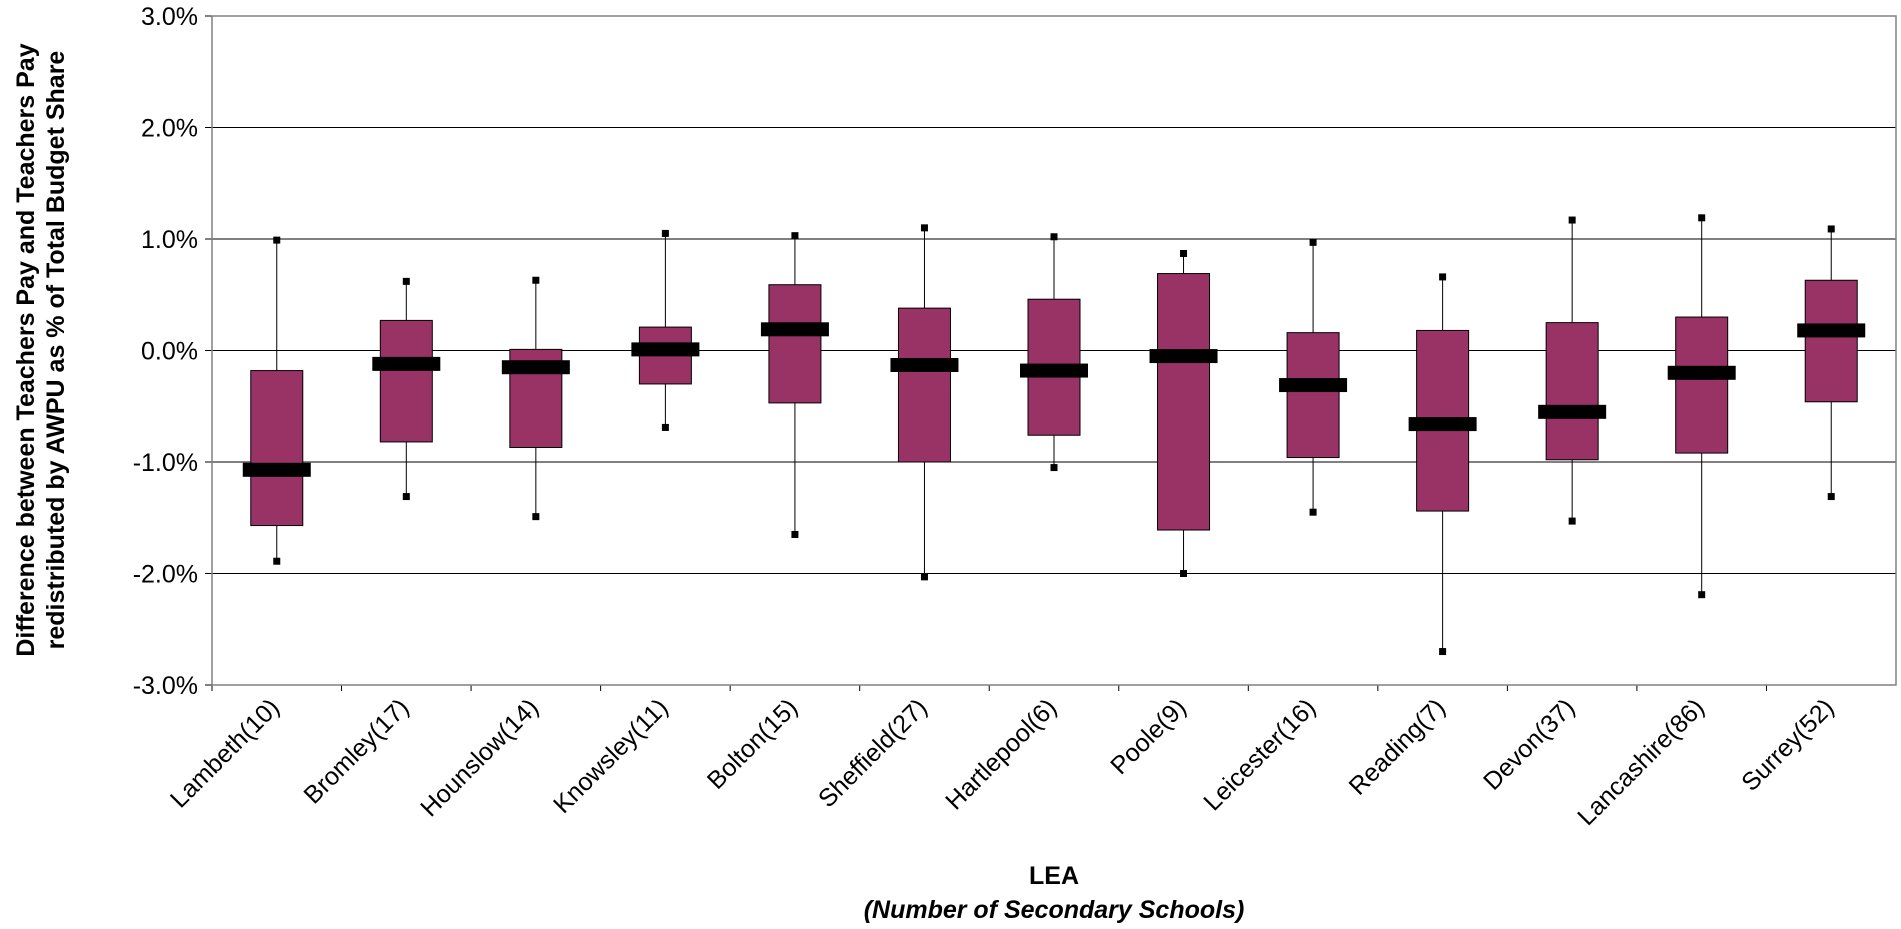  What do you see at coordinates (1001, 754) in the screenshot?
I see `x-category-label: Hartlepool(6)` at bounding box center [1001, 754].